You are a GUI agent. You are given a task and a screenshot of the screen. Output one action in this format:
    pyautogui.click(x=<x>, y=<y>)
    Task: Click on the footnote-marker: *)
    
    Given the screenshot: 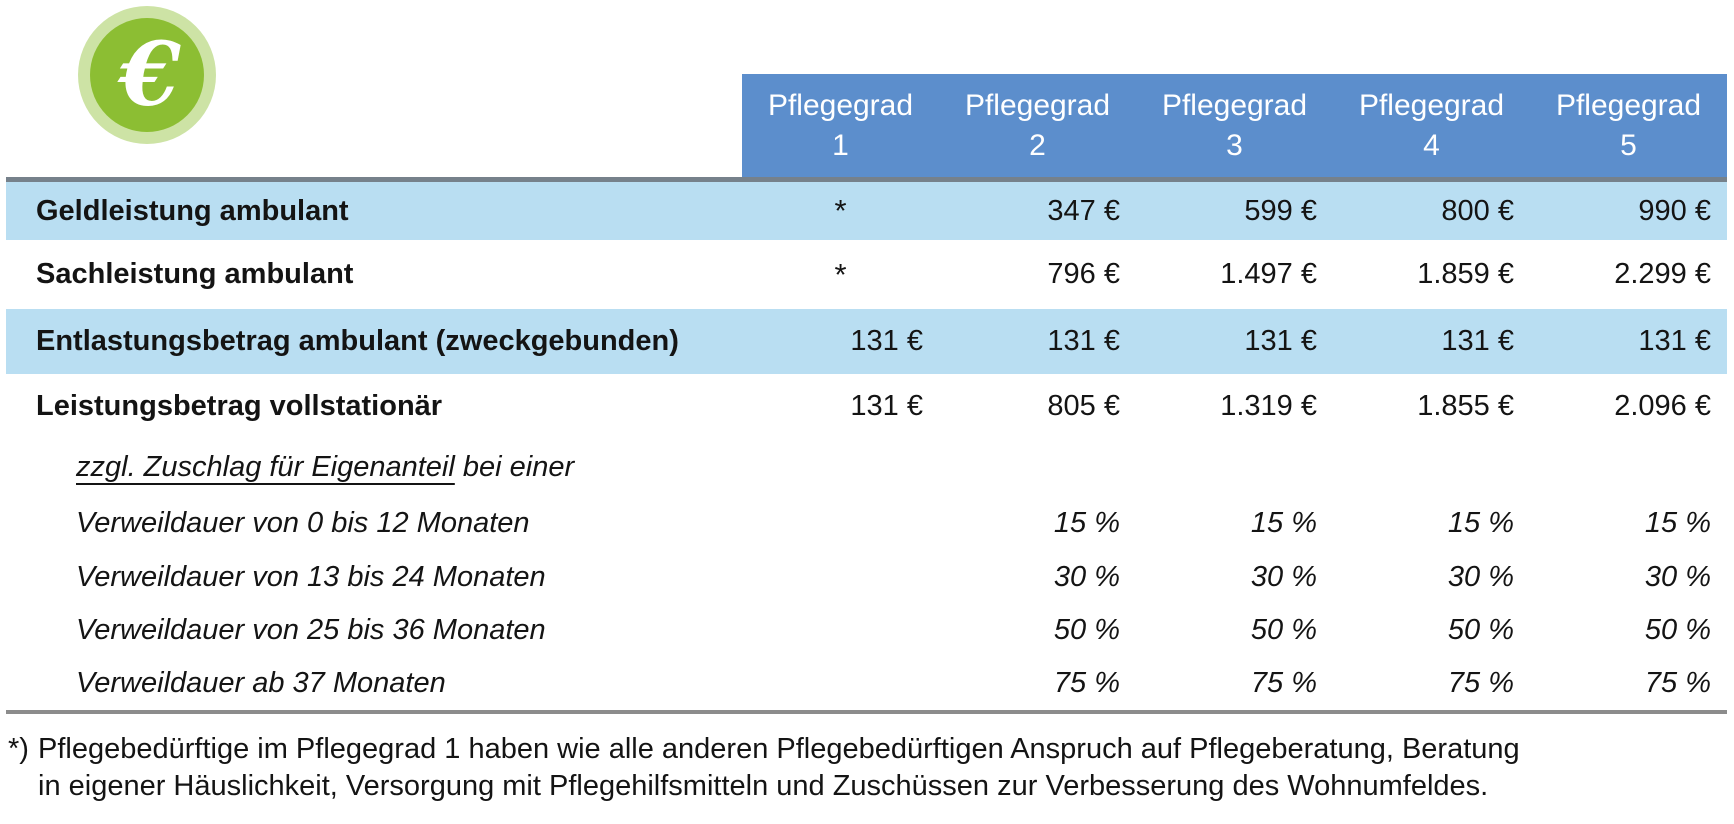 What is the action you would take?
    pyautogui.click(x=18, y=749)
    